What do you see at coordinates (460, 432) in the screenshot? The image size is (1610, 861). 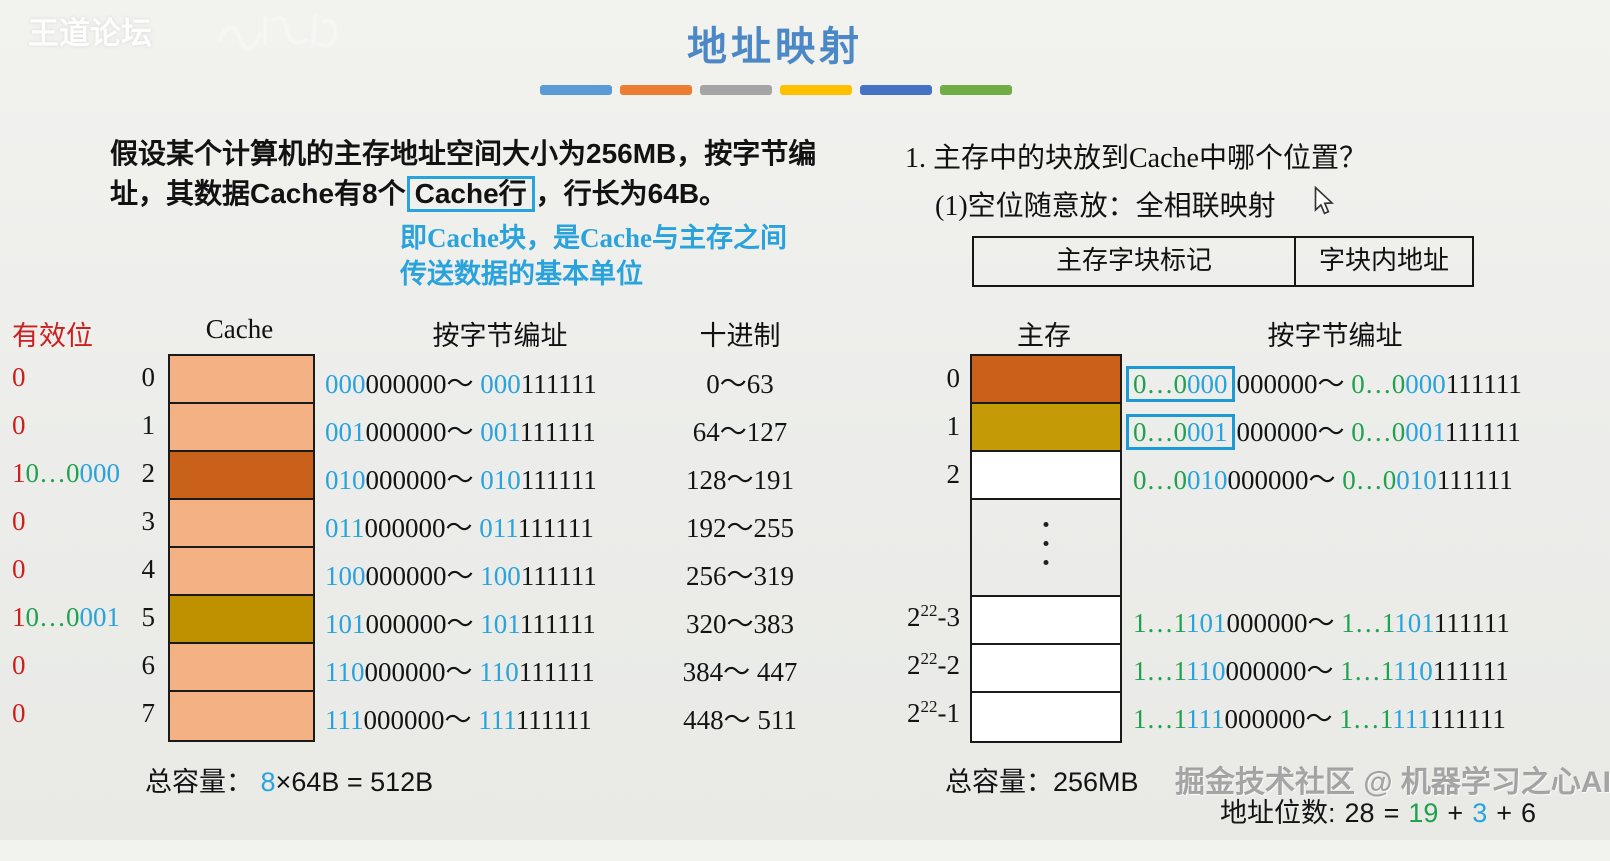 I see `cache-row-address: 001000000～ 001111111` at bounding box center [460, 432].